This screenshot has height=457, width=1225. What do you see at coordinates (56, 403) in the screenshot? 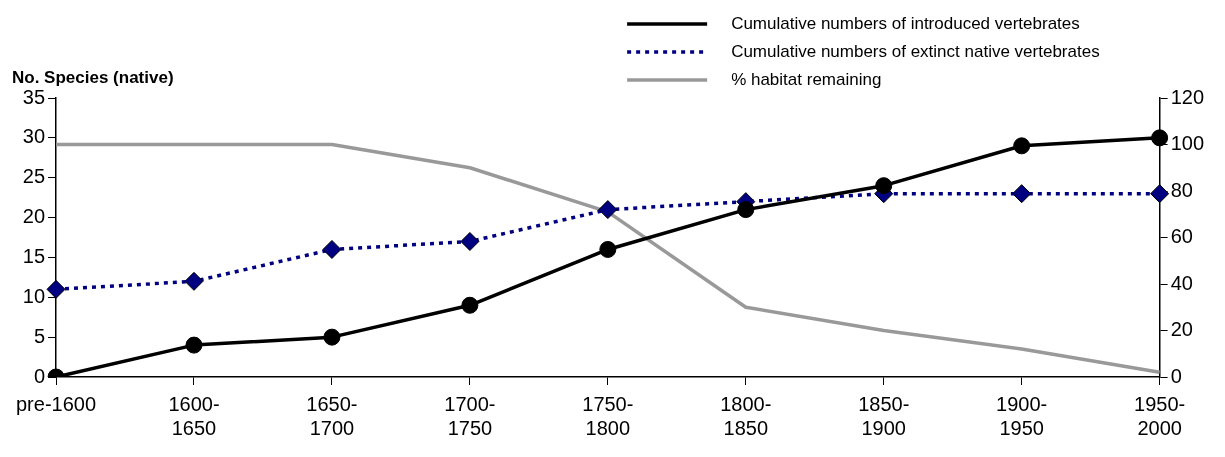
I see `x-tick-label: pre-1600` at bounding box center [56, 403].